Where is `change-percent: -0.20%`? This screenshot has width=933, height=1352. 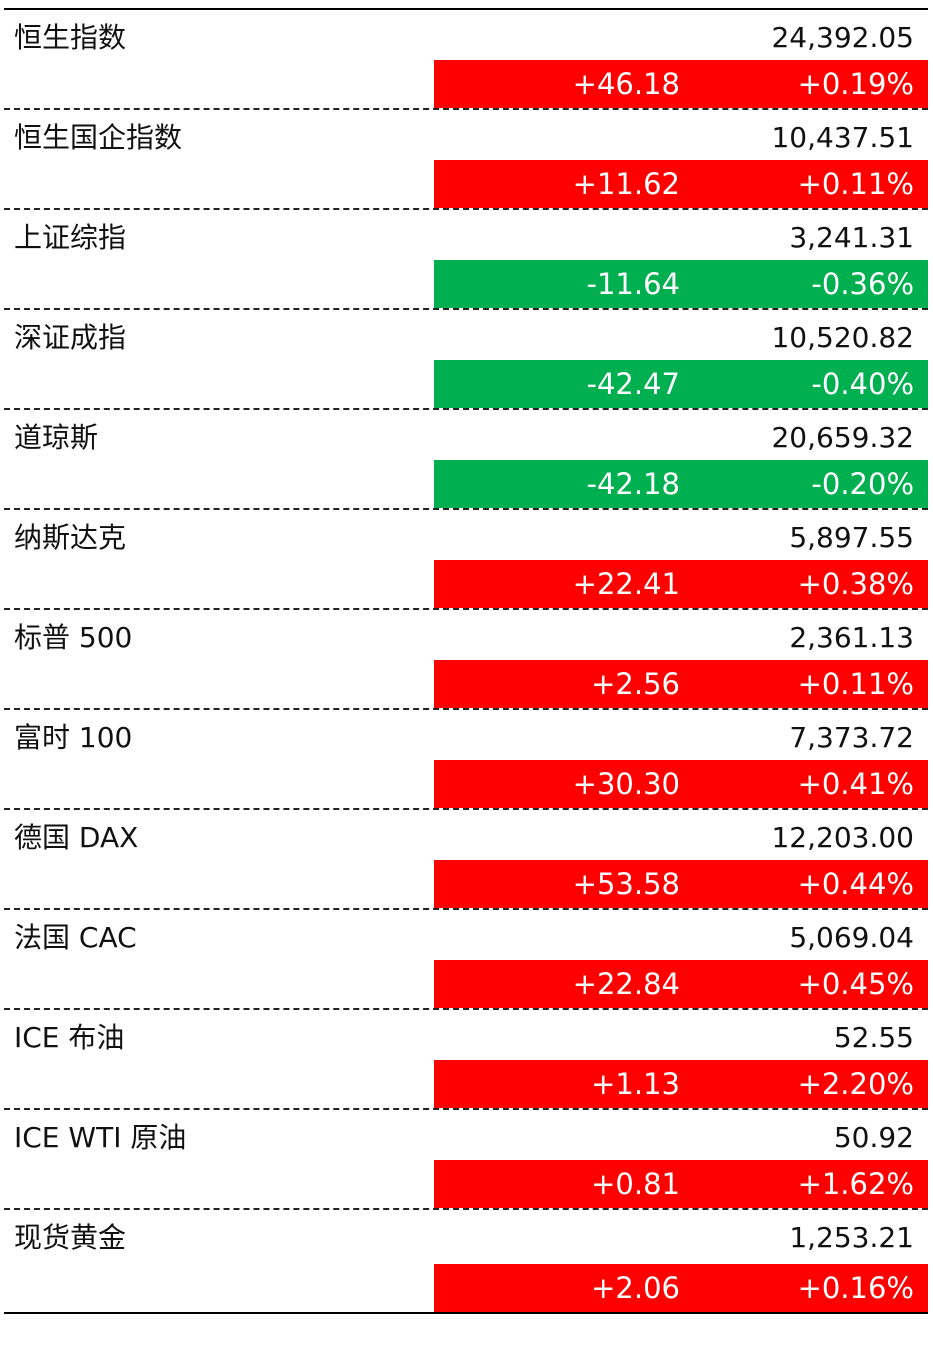 change-percent: -0.20% is located at coordinates (862, 484).